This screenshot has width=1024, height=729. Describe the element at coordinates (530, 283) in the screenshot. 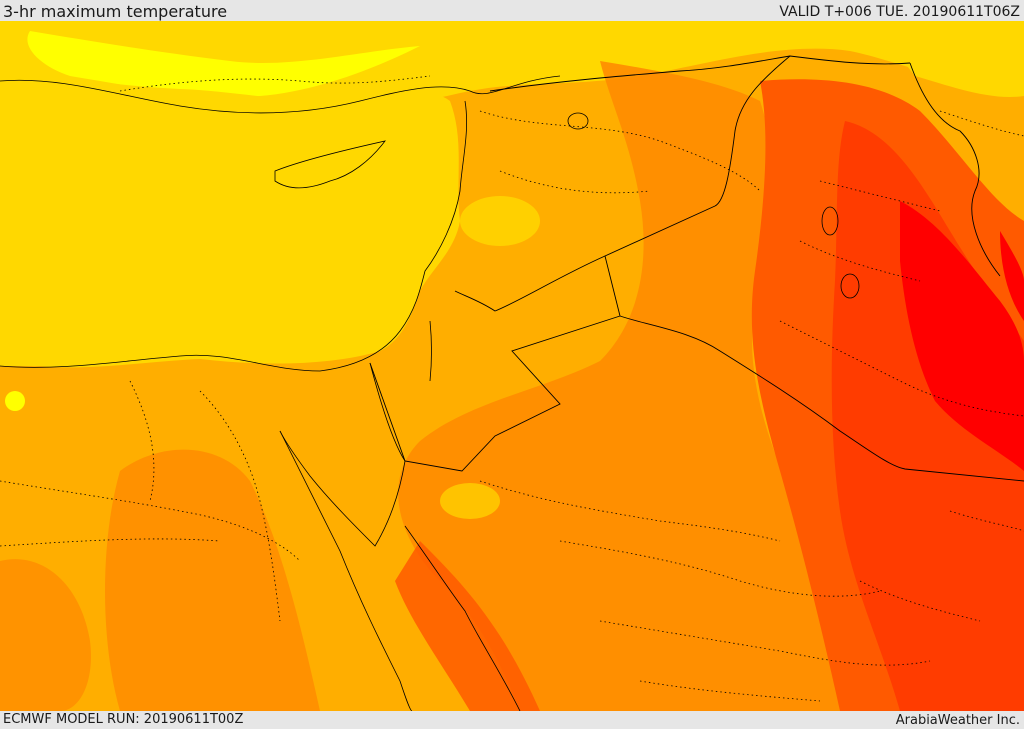

I see `syria-jordan-border` at that location.